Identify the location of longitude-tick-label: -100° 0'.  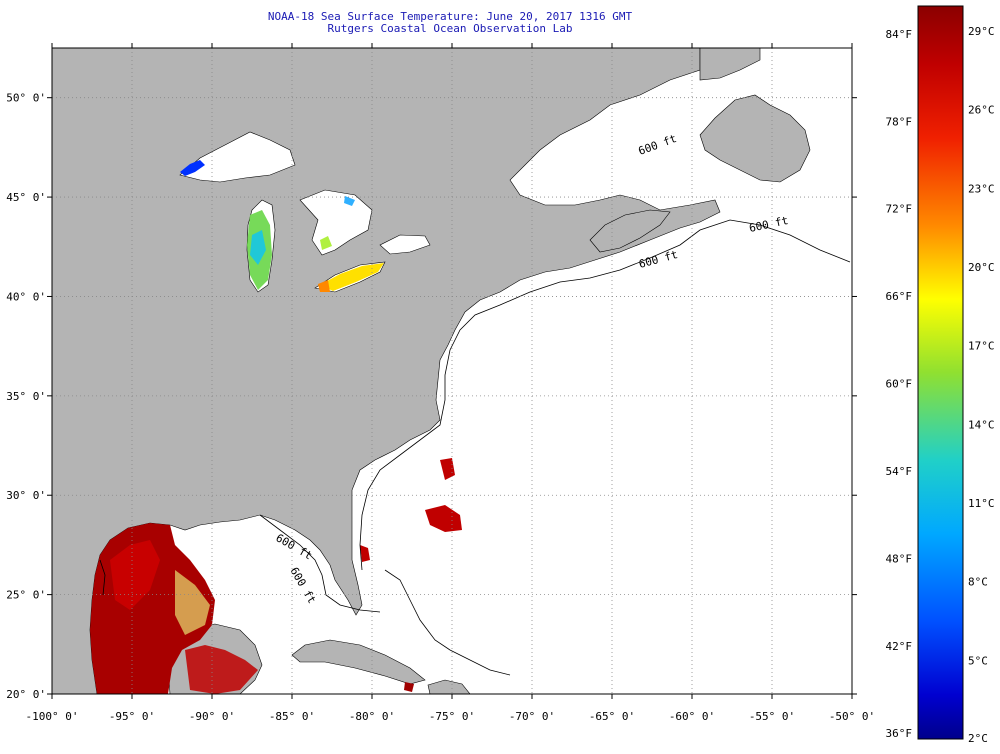
(52, 716).